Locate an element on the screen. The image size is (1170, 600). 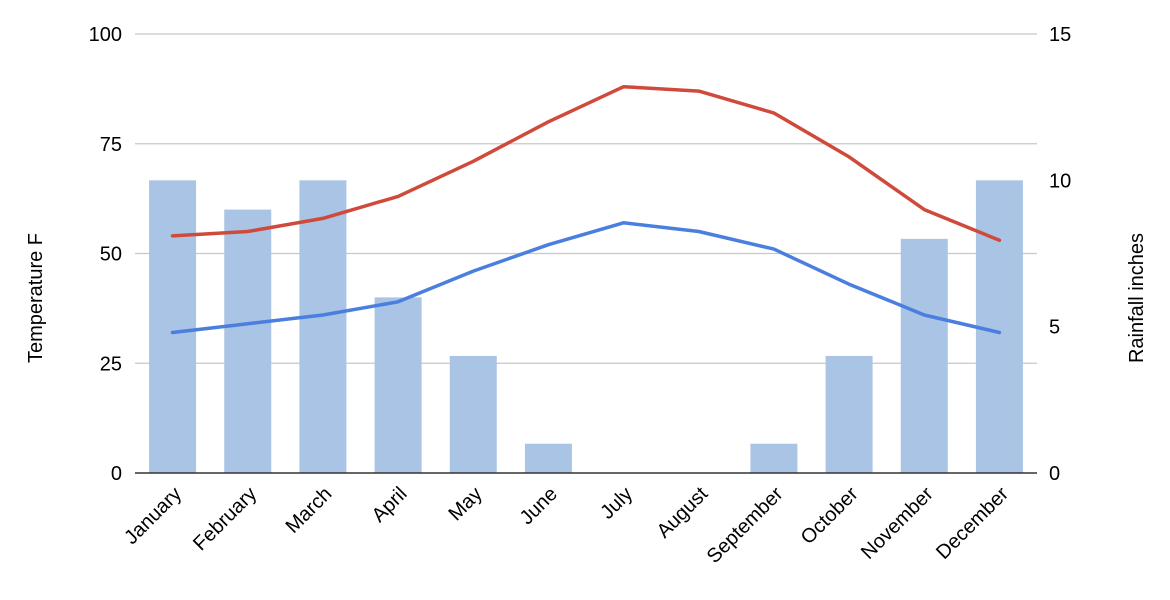
category-label: May is located at coordinates (466, 504).